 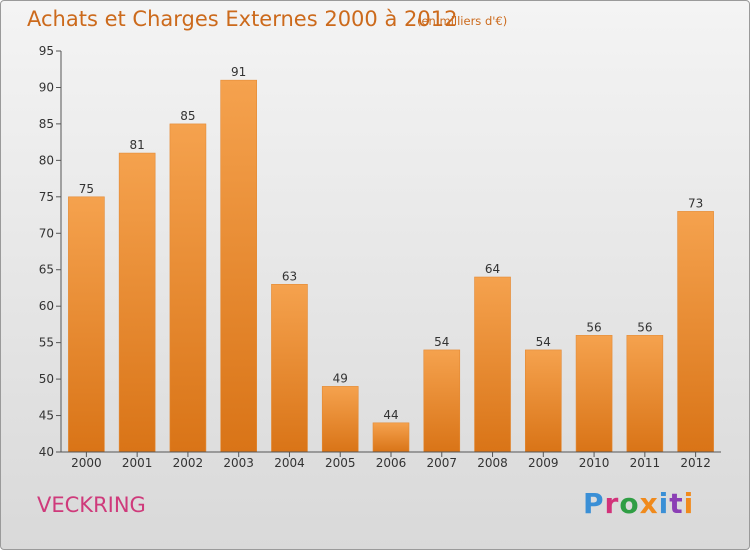 What do you see at coordinates (676, 503) in the screenshot?
I see `brand-letter: t` at bounding box center [676, 503].